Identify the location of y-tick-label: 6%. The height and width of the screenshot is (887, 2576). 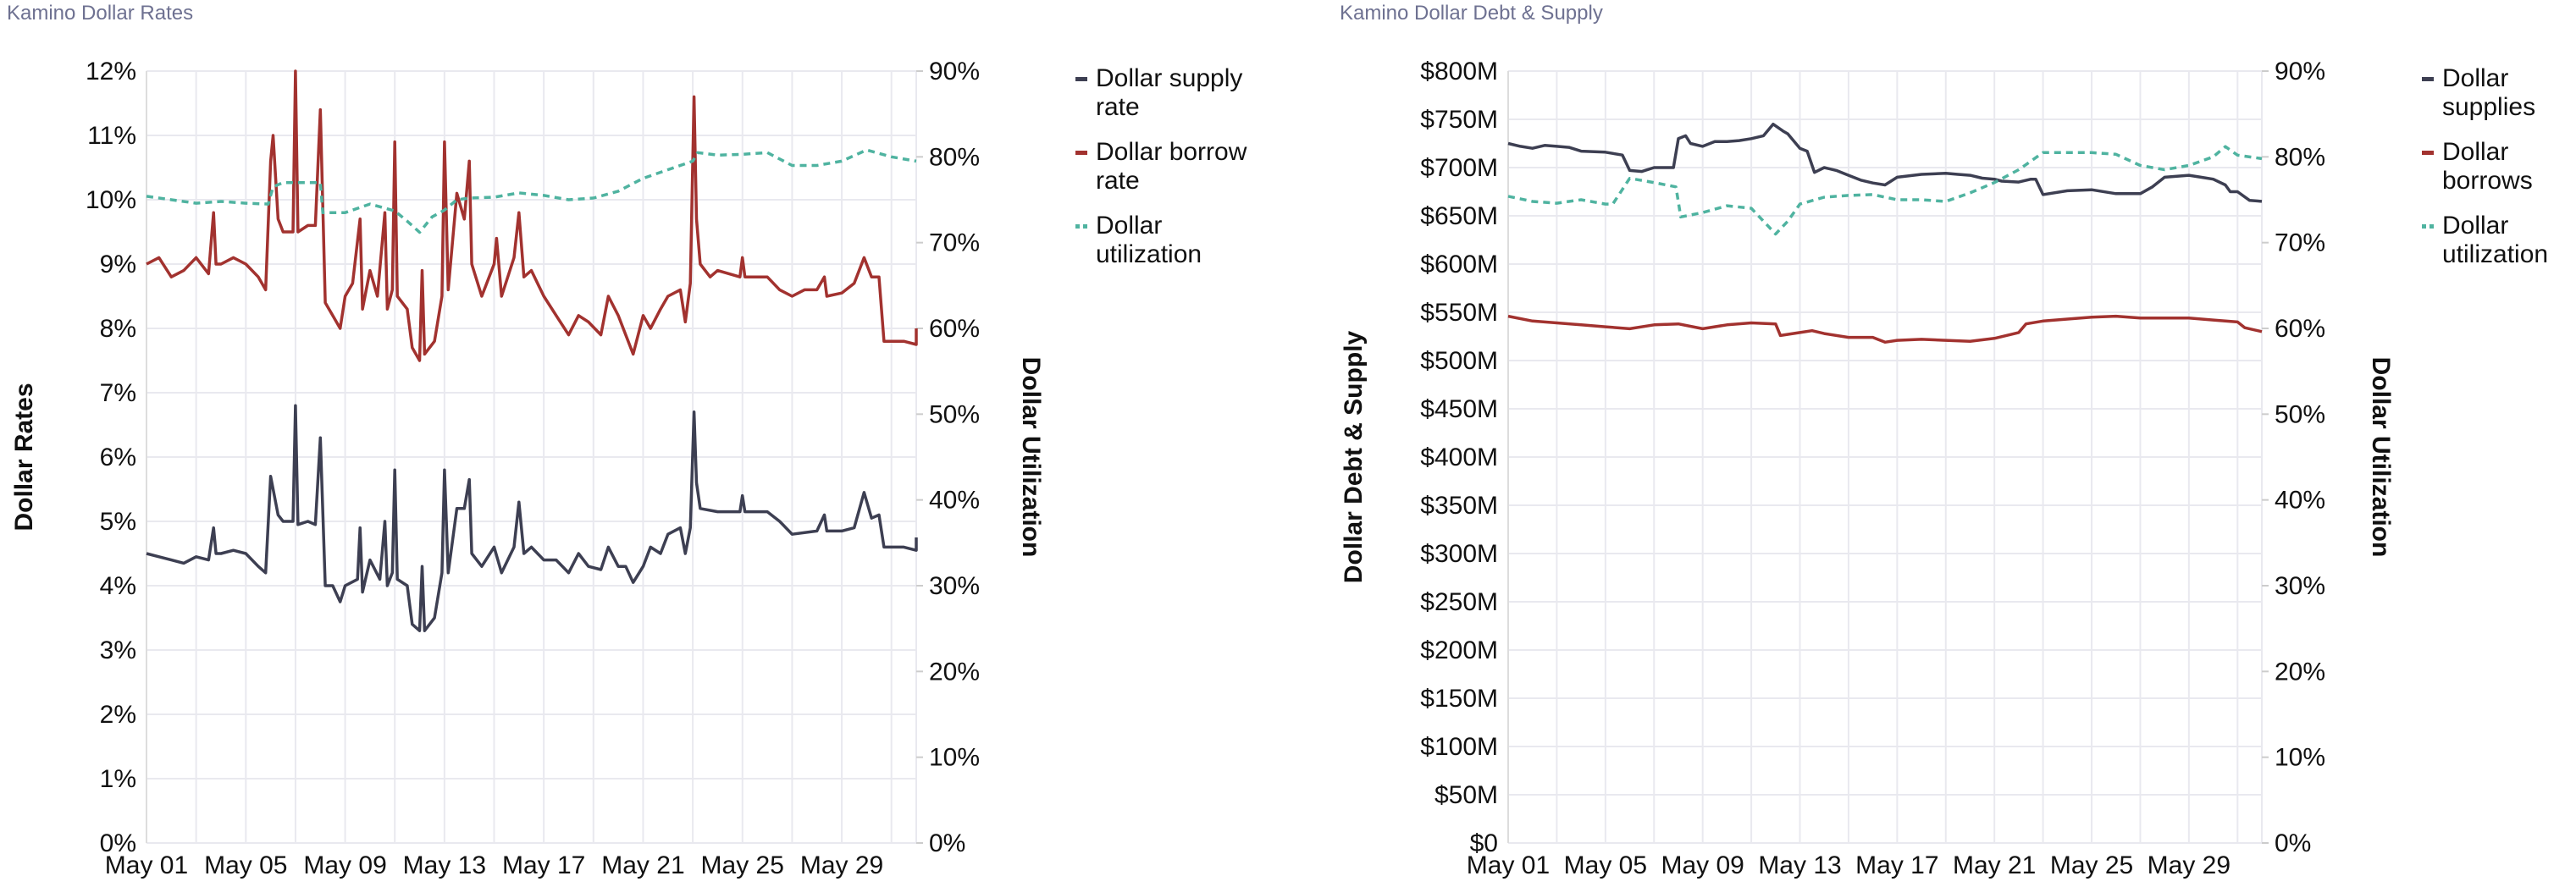
(118, 457).